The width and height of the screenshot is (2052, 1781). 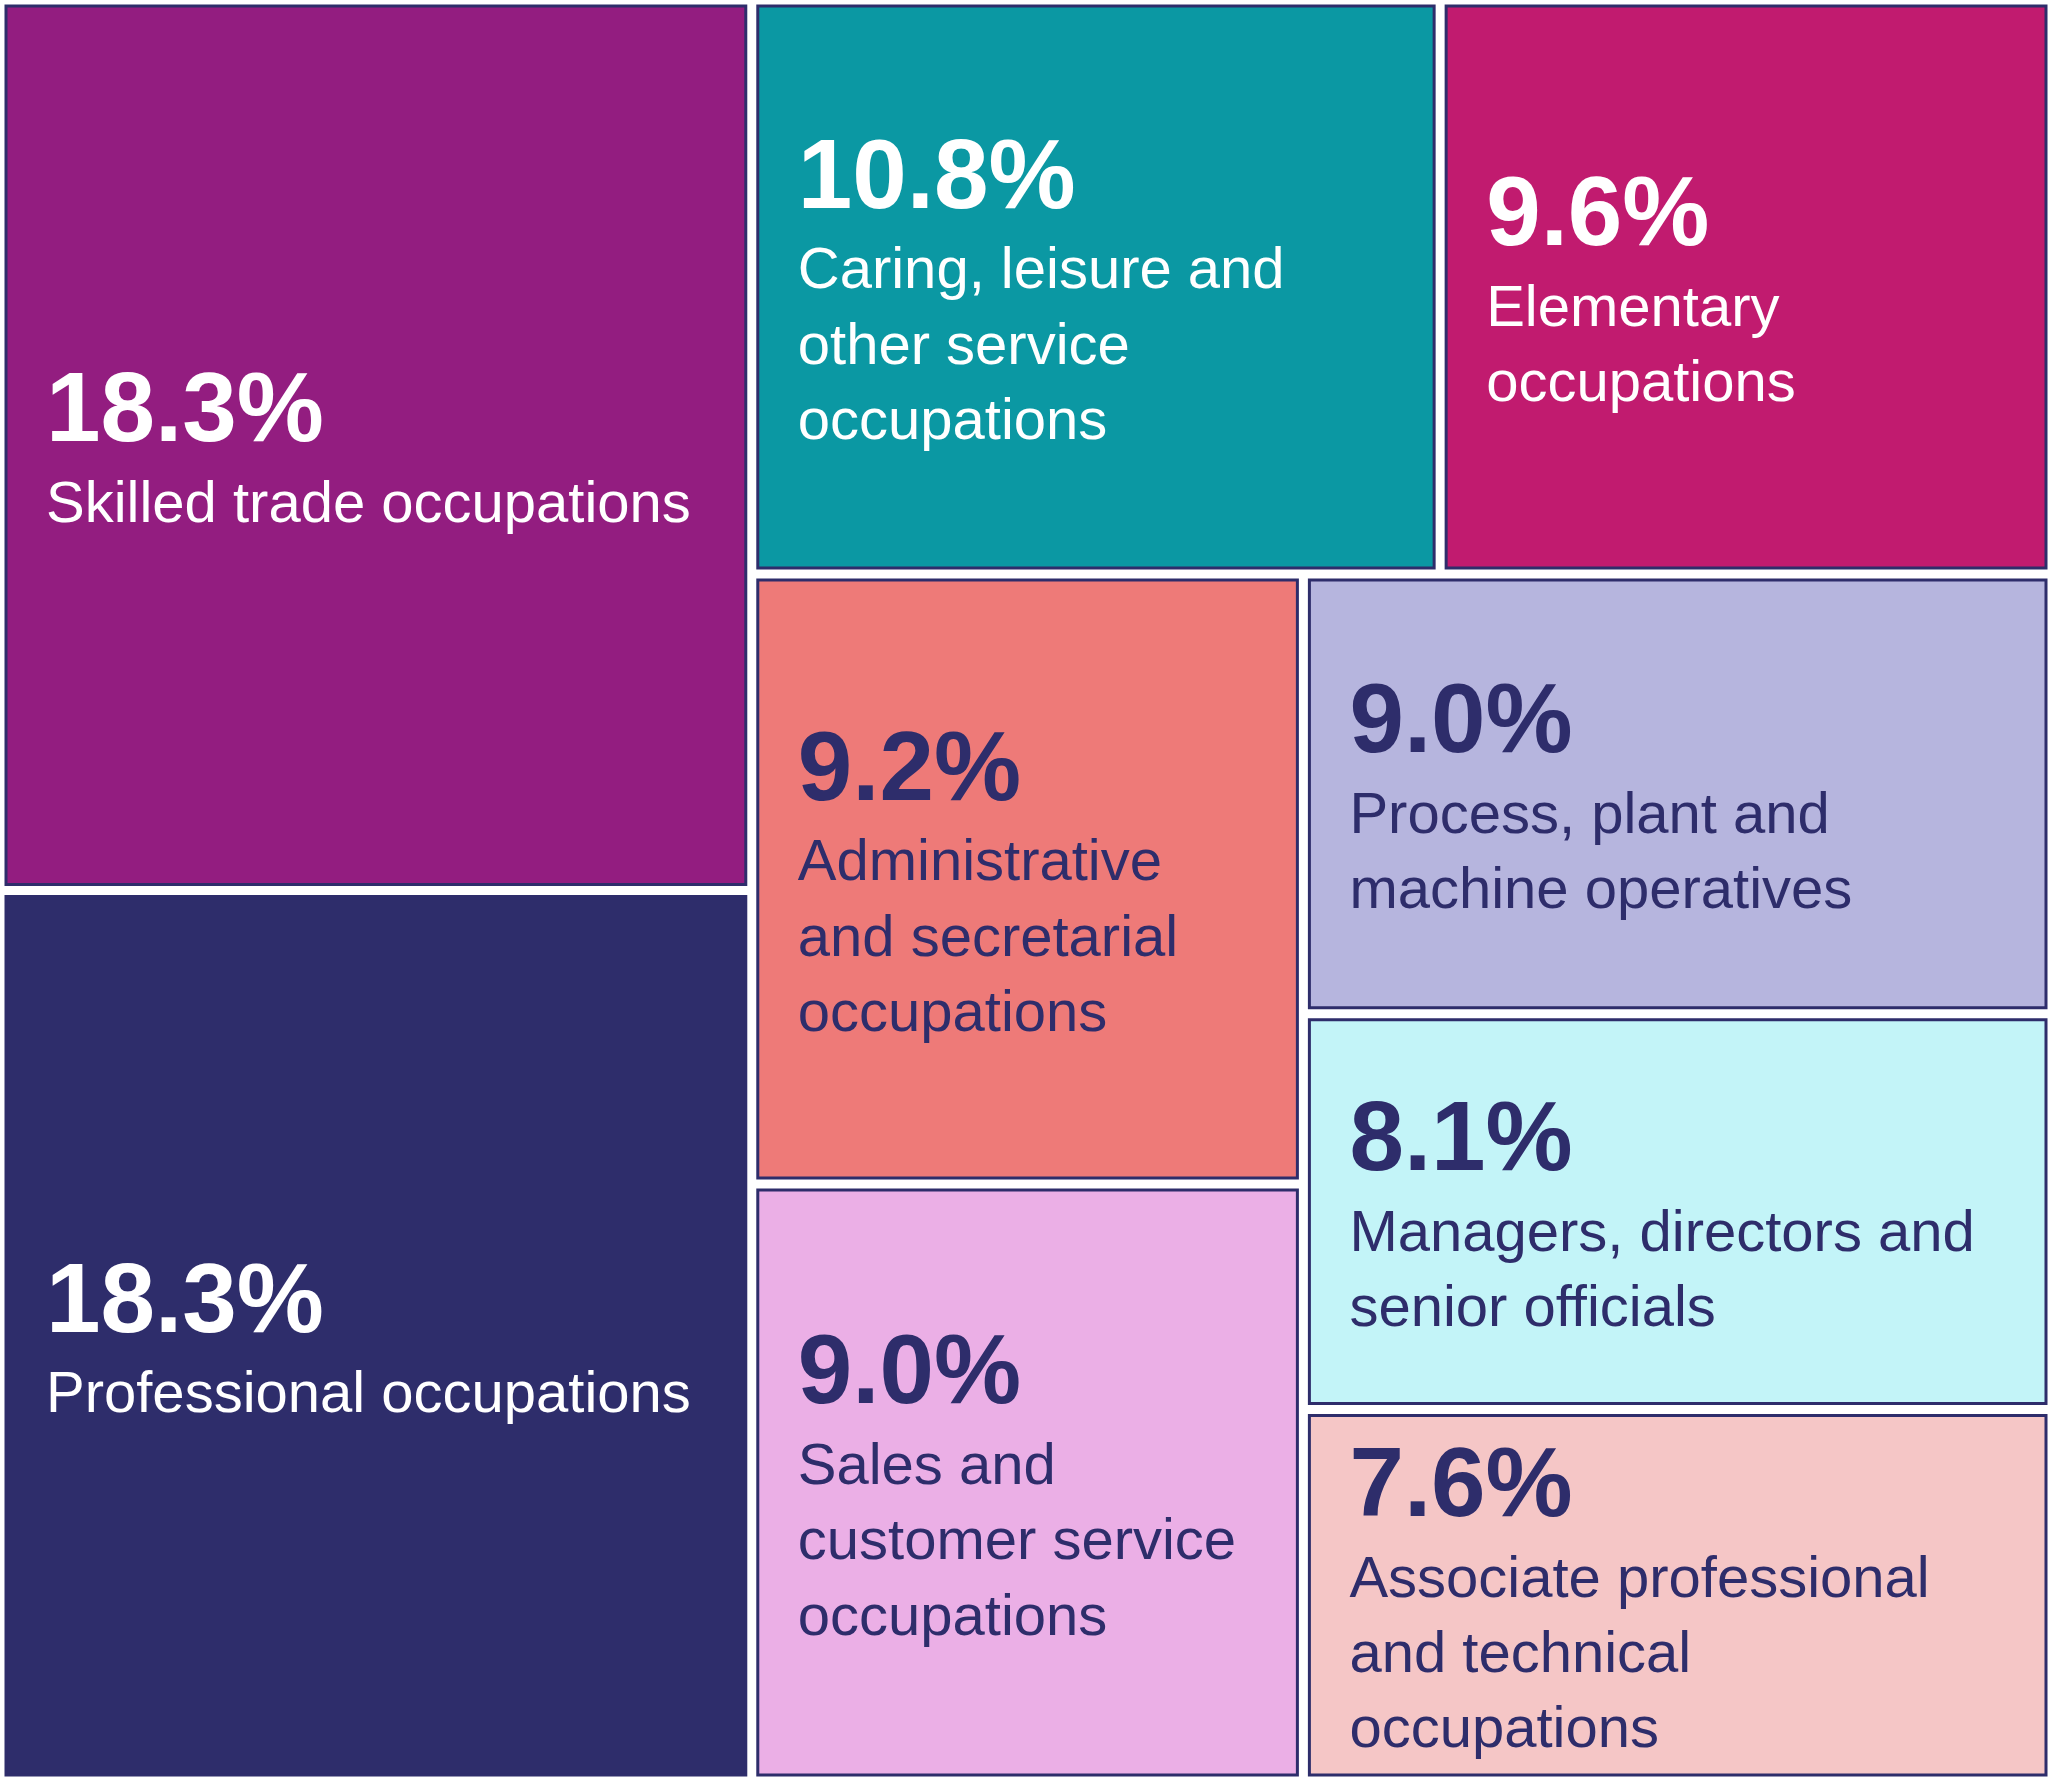 I want to click on data-label: 10.8%, so click(x=937, y=174).